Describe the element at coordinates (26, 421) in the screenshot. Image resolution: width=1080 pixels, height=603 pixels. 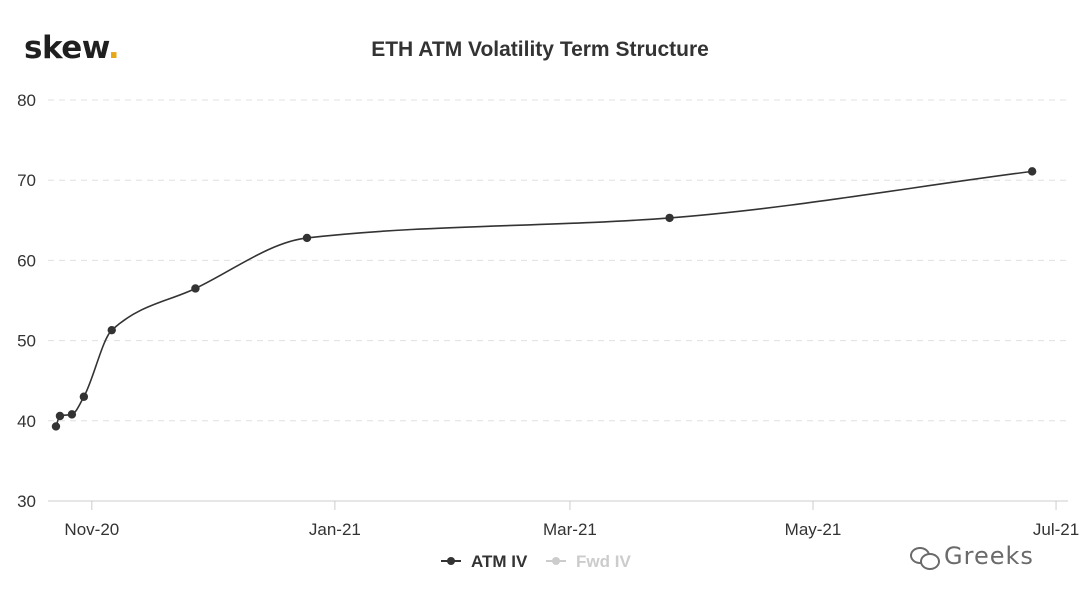
I see `y-tick-label-40: 40` at that location.